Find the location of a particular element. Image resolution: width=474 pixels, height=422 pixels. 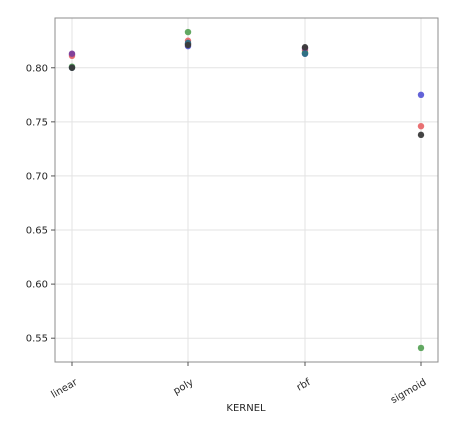

y-tick-label: 0.65 is located at coordinates (37, 231).